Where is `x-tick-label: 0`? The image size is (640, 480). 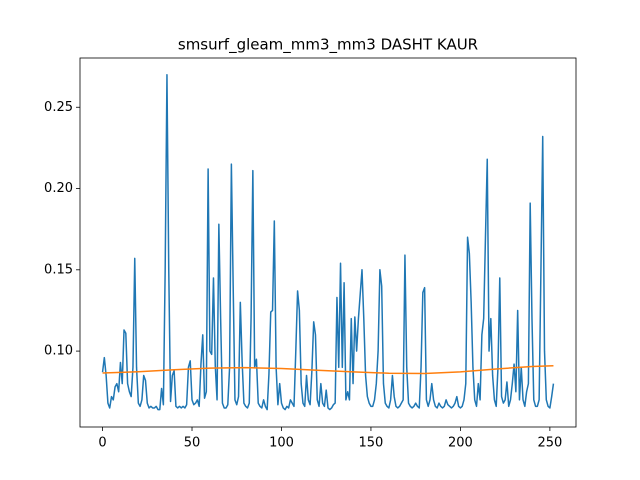 x-tick-label: 0 is located at coordinates (102, 443).